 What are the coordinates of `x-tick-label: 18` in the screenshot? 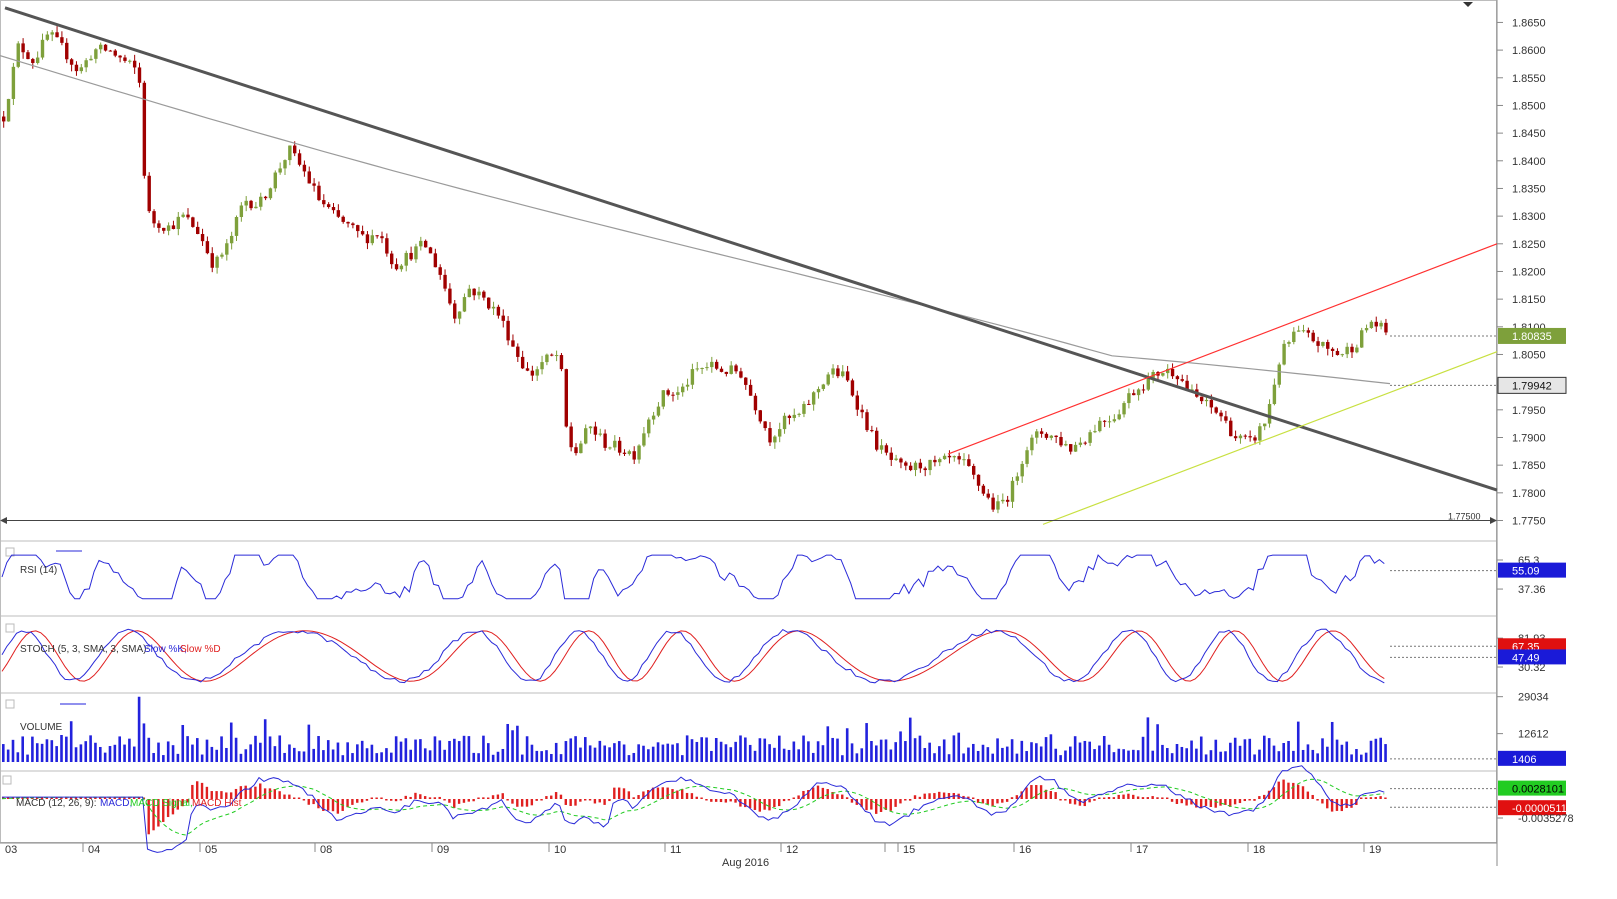 It's located at (1259, 850).